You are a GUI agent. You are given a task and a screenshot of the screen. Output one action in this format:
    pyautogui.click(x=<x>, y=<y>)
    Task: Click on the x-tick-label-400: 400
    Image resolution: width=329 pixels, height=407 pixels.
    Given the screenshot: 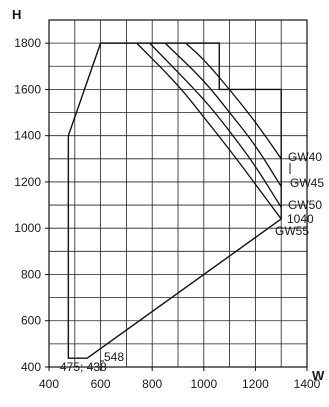 What is the action you would take?
    pyautogui.click(x=49, y=384)
    